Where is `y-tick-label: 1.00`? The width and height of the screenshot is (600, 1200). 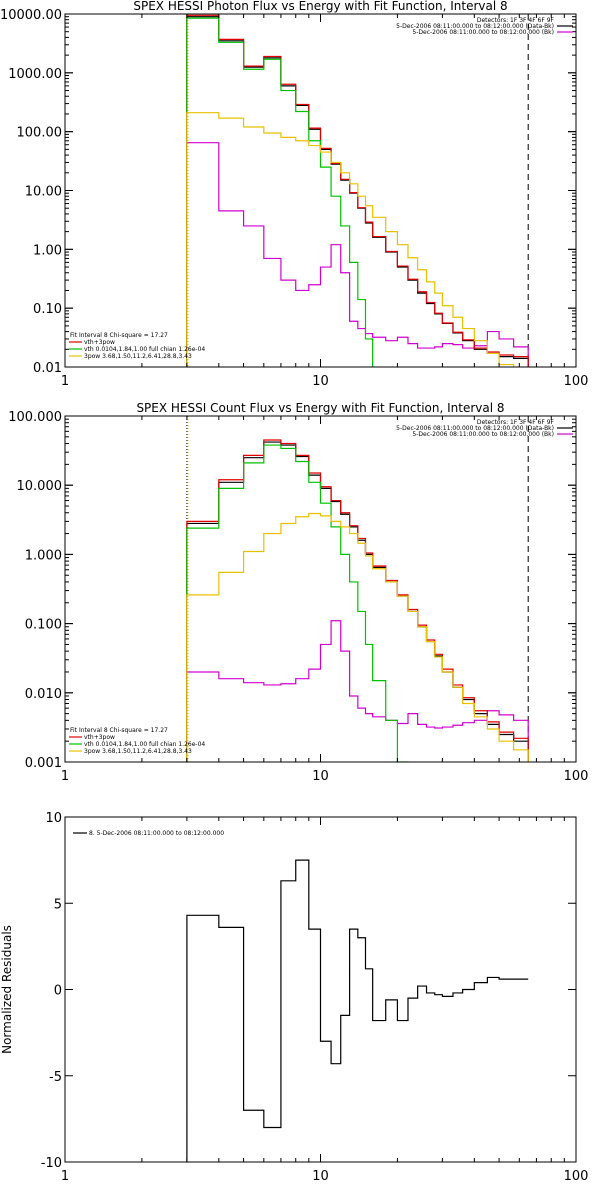
y-tick-label: 1.00 is located at coordinates (47, 250).